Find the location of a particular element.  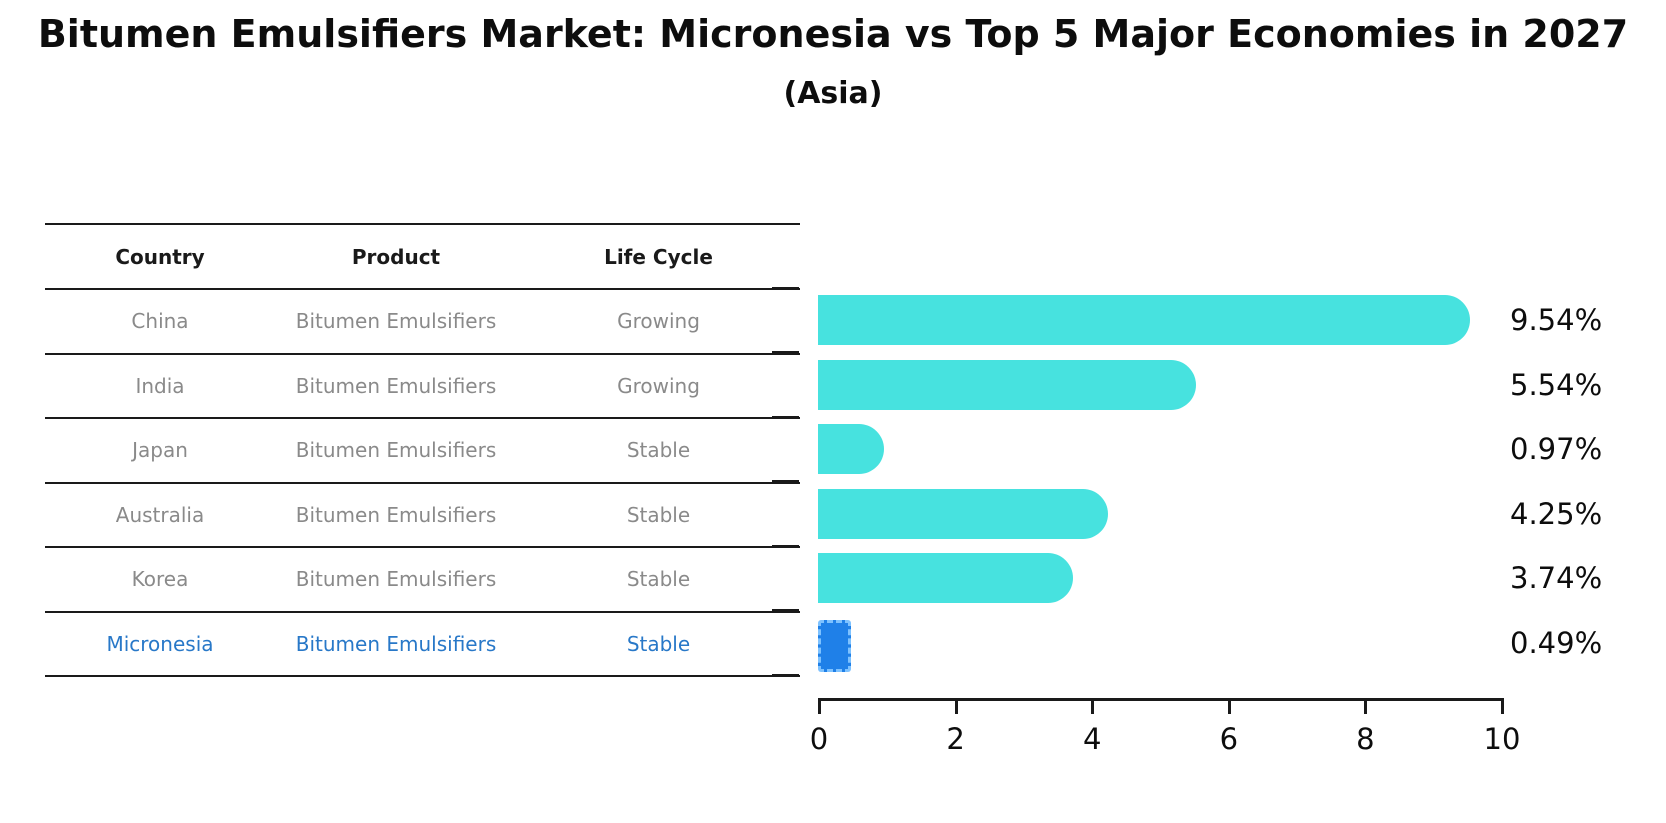

bar-row-australia: 4.25% is located at coordinates (1242, 514).